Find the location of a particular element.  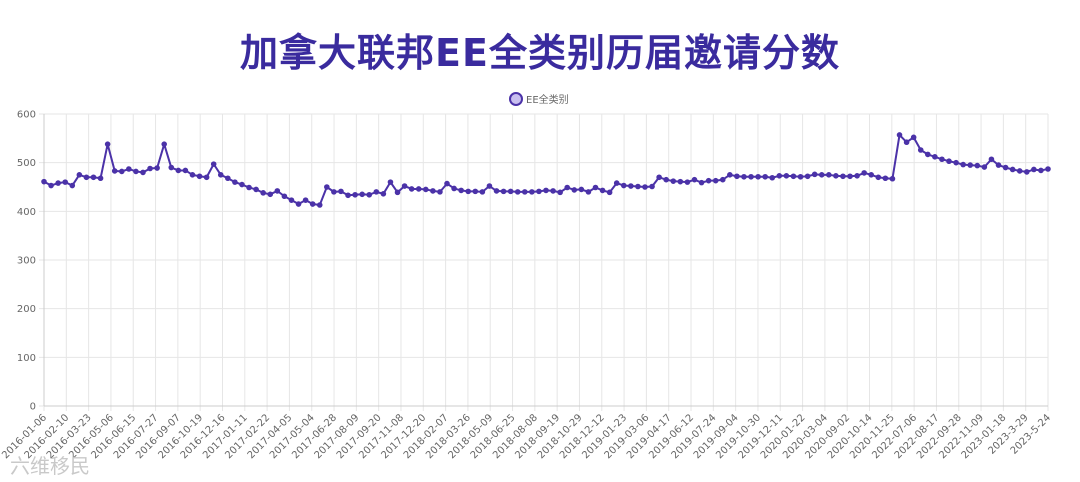

watermark: 六维移民 is located at coordinates (50, 466).